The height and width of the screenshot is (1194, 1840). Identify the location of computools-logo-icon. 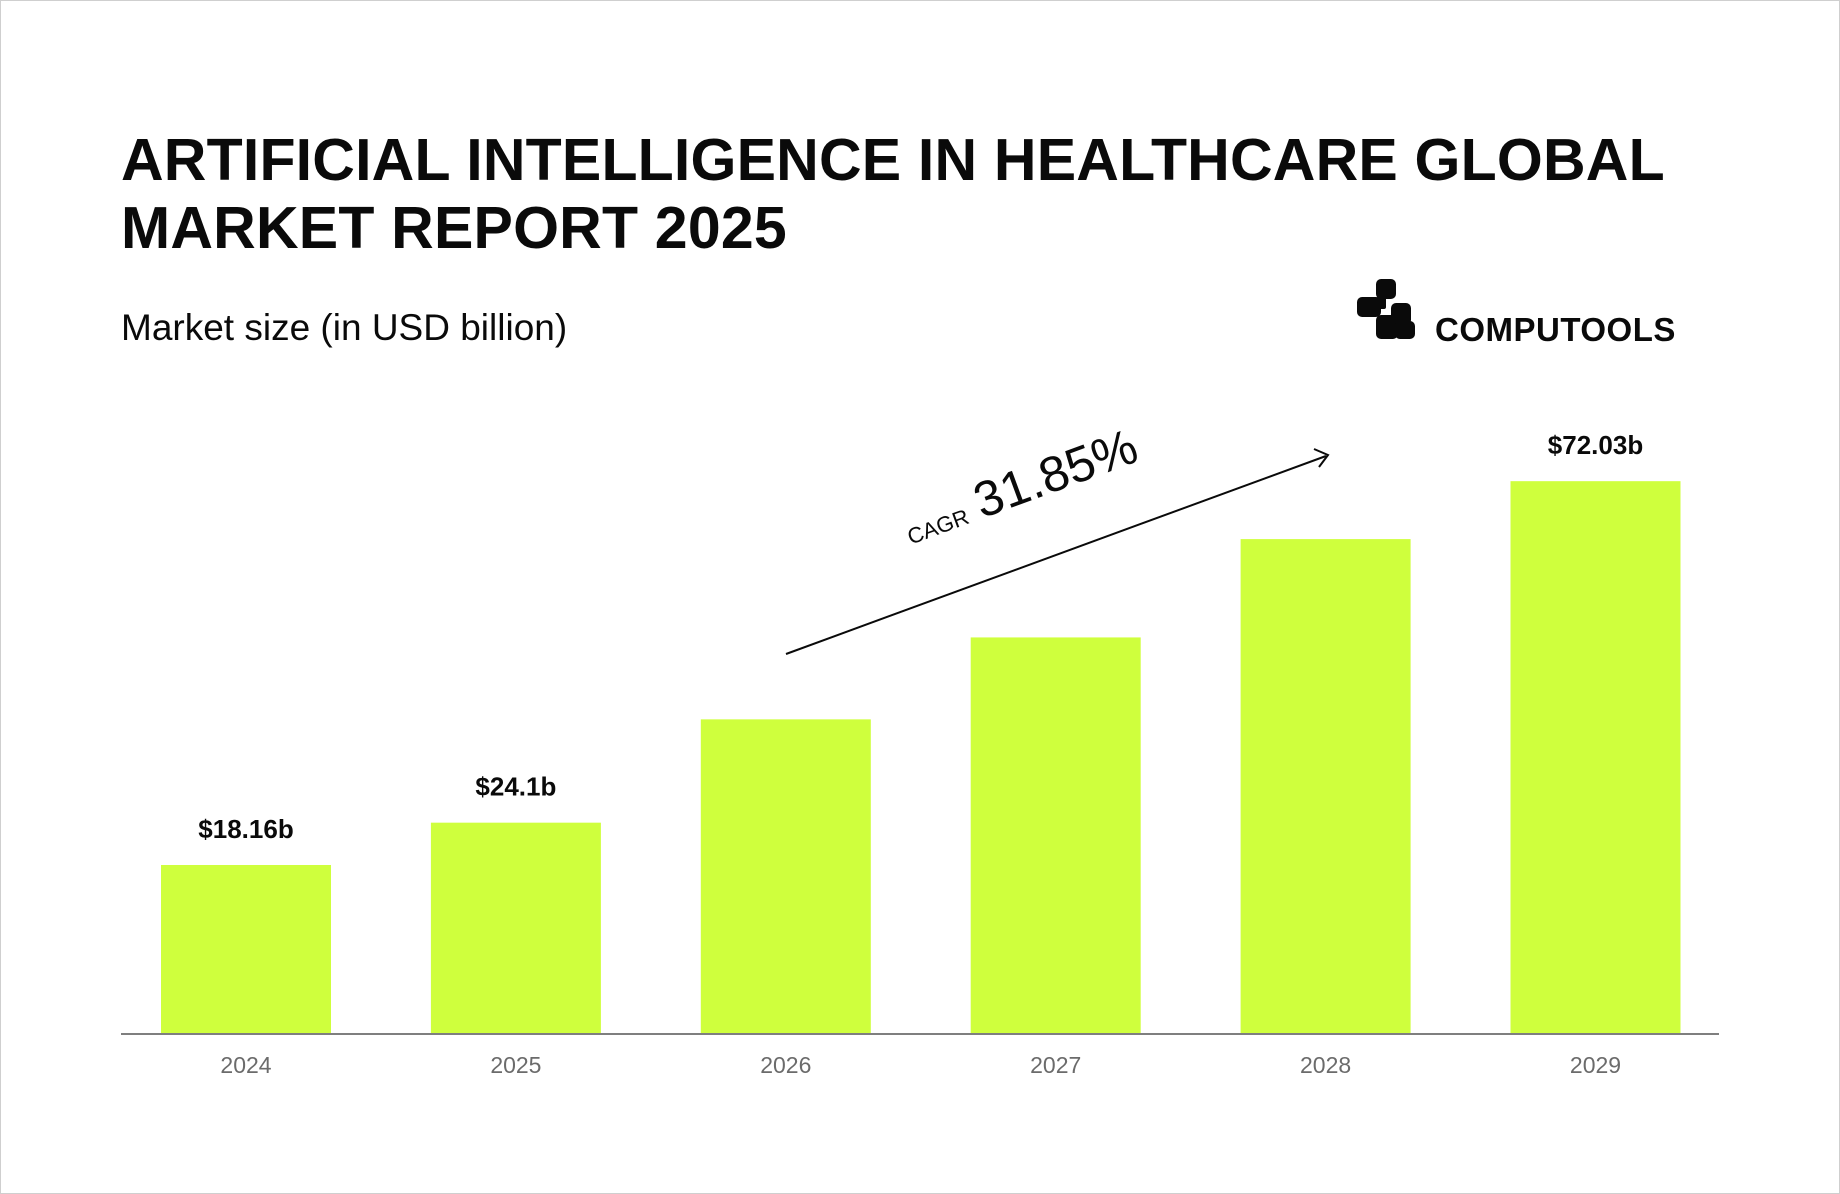
(1386, 309).